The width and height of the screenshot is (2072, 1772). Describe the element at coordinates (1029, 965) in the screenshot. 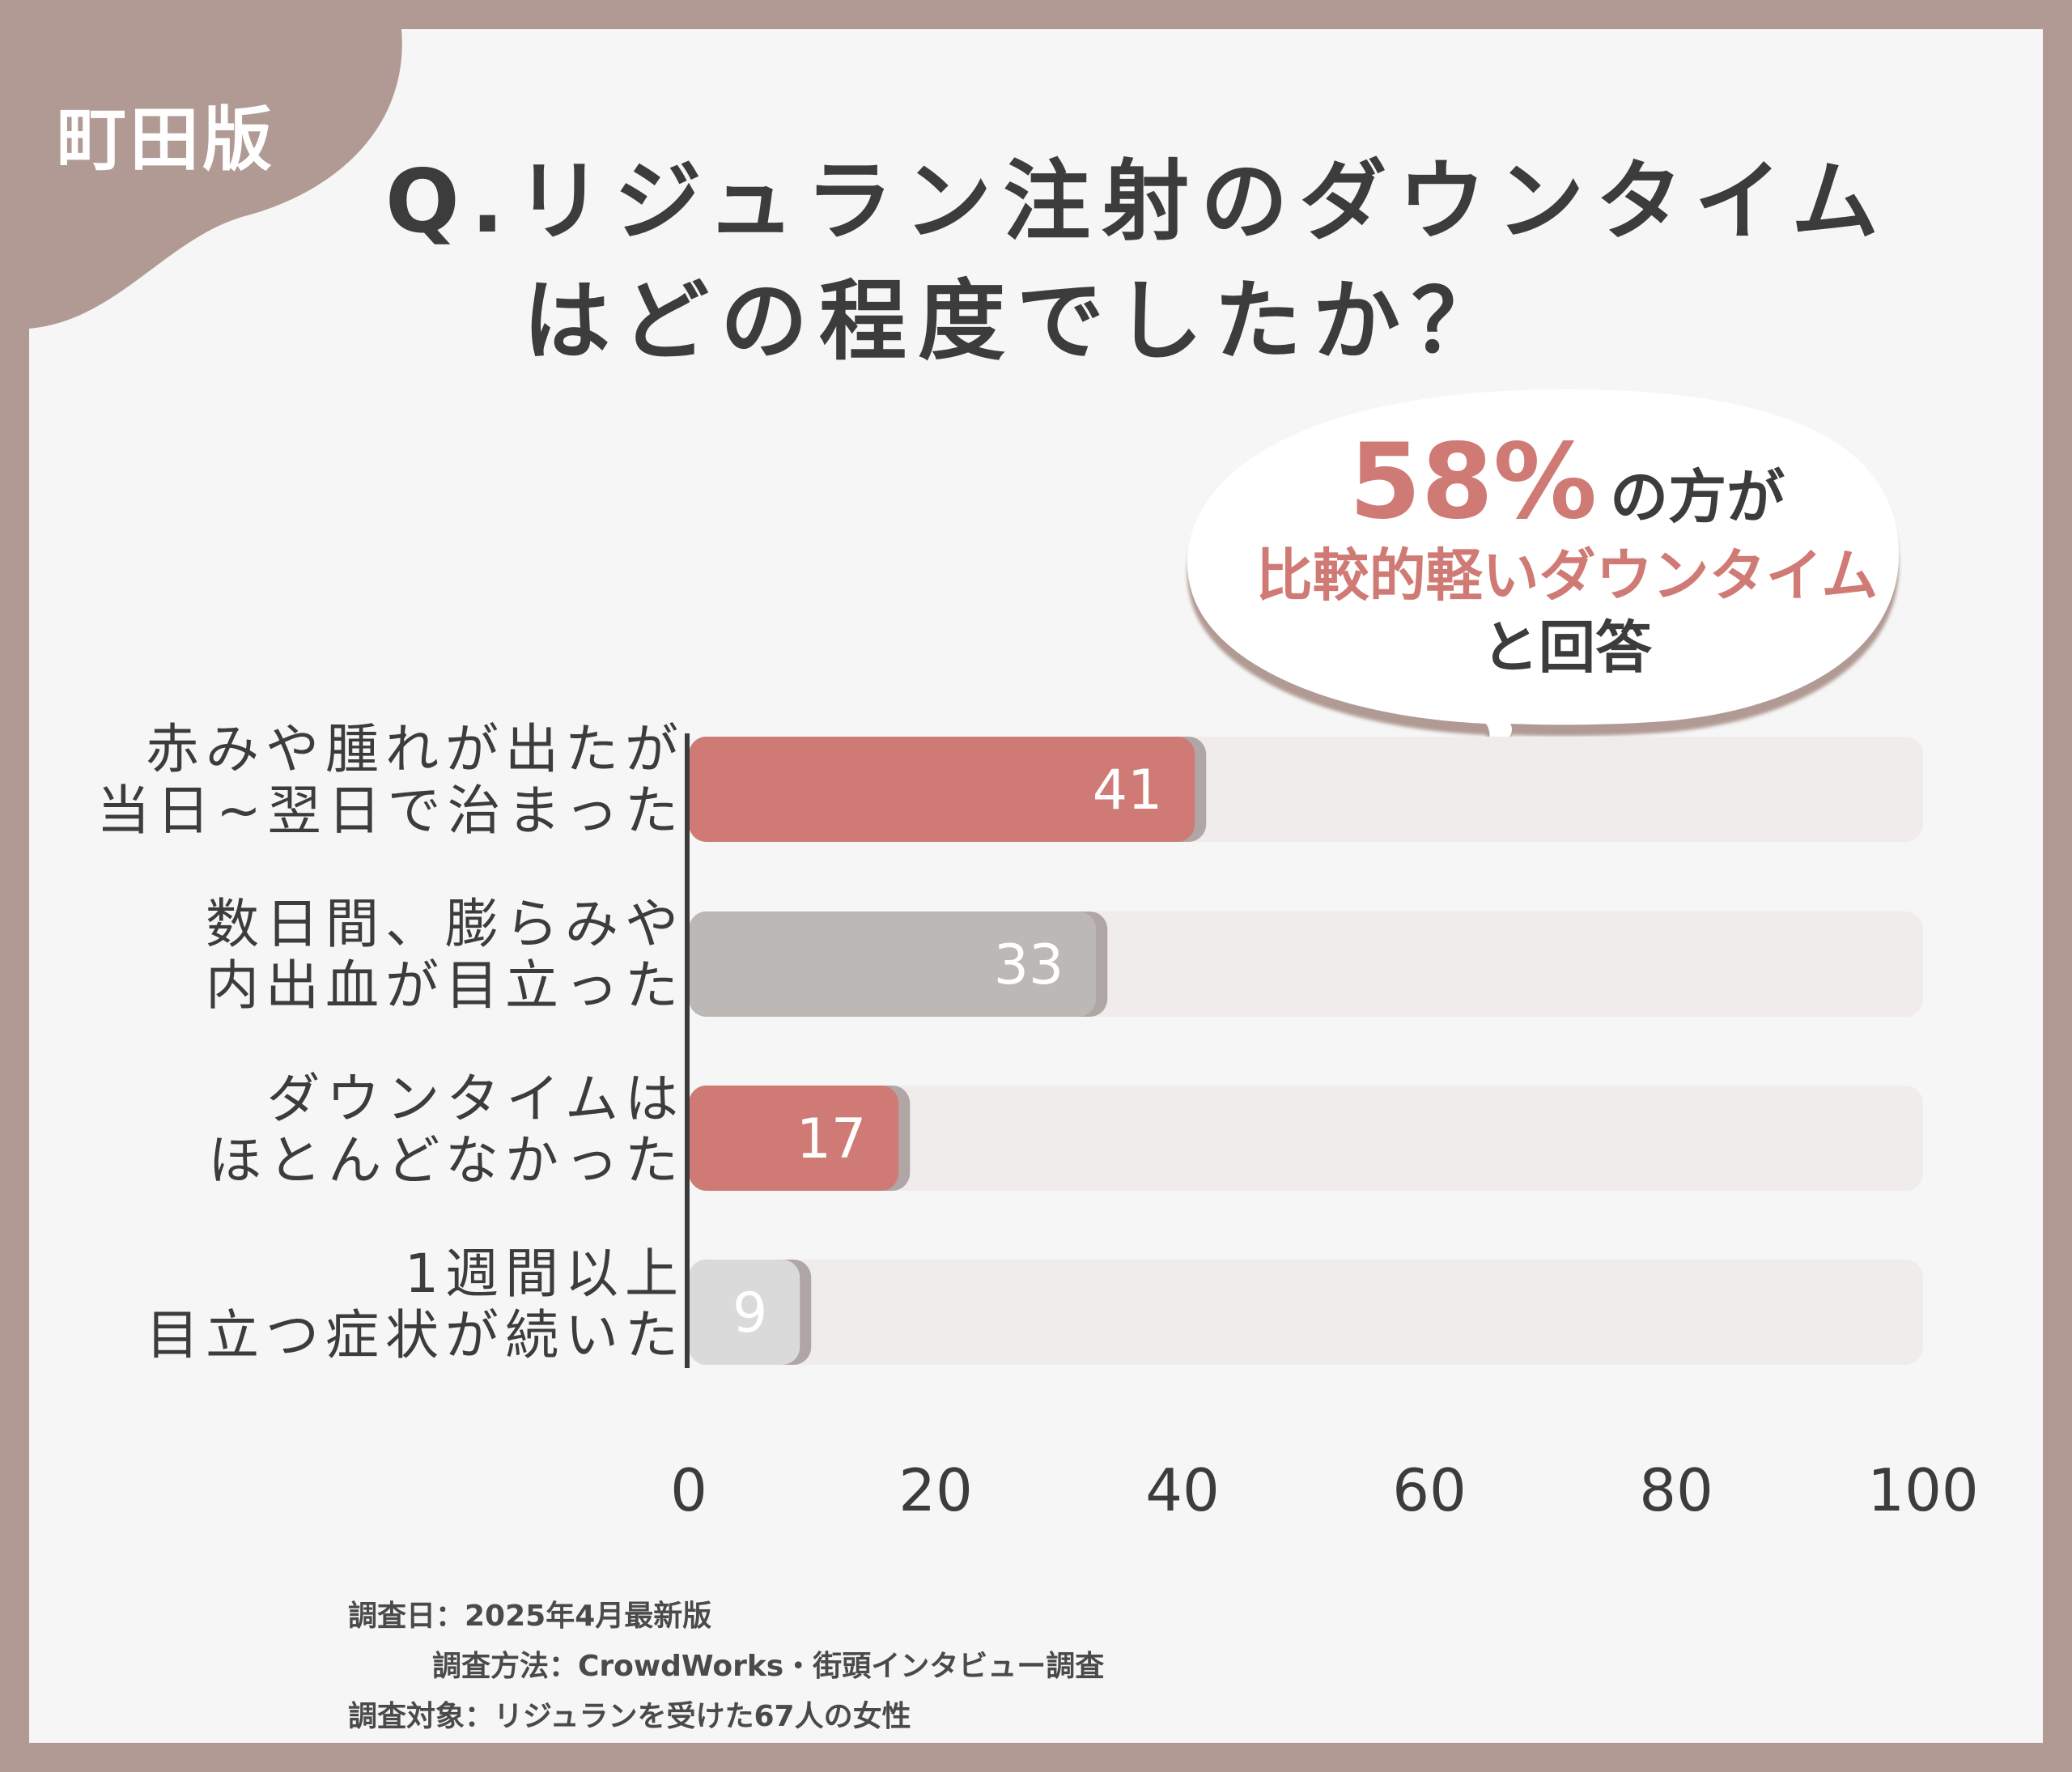

I see `bar-value-label-2: 33` at that location.